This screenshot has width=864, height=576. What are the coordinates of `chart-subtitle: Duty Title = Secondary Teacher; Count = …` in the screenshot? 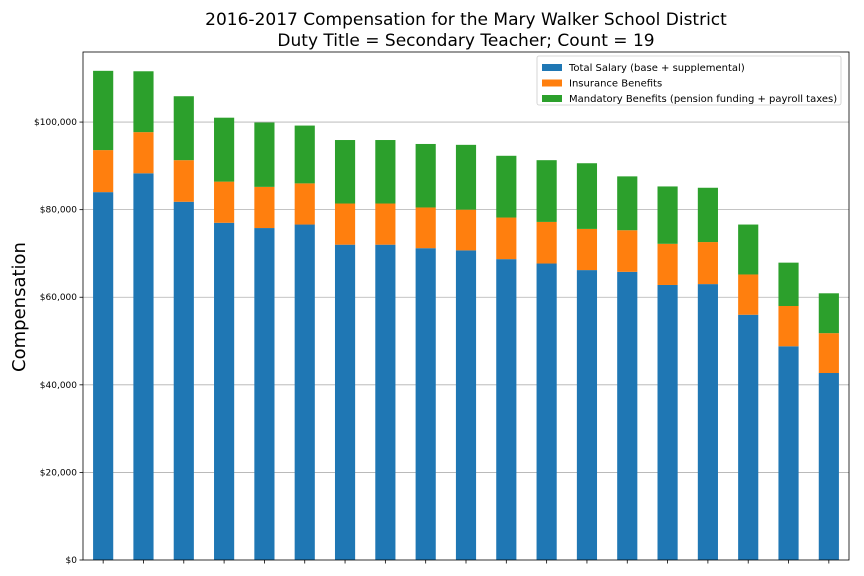 It's located at (465, 41).